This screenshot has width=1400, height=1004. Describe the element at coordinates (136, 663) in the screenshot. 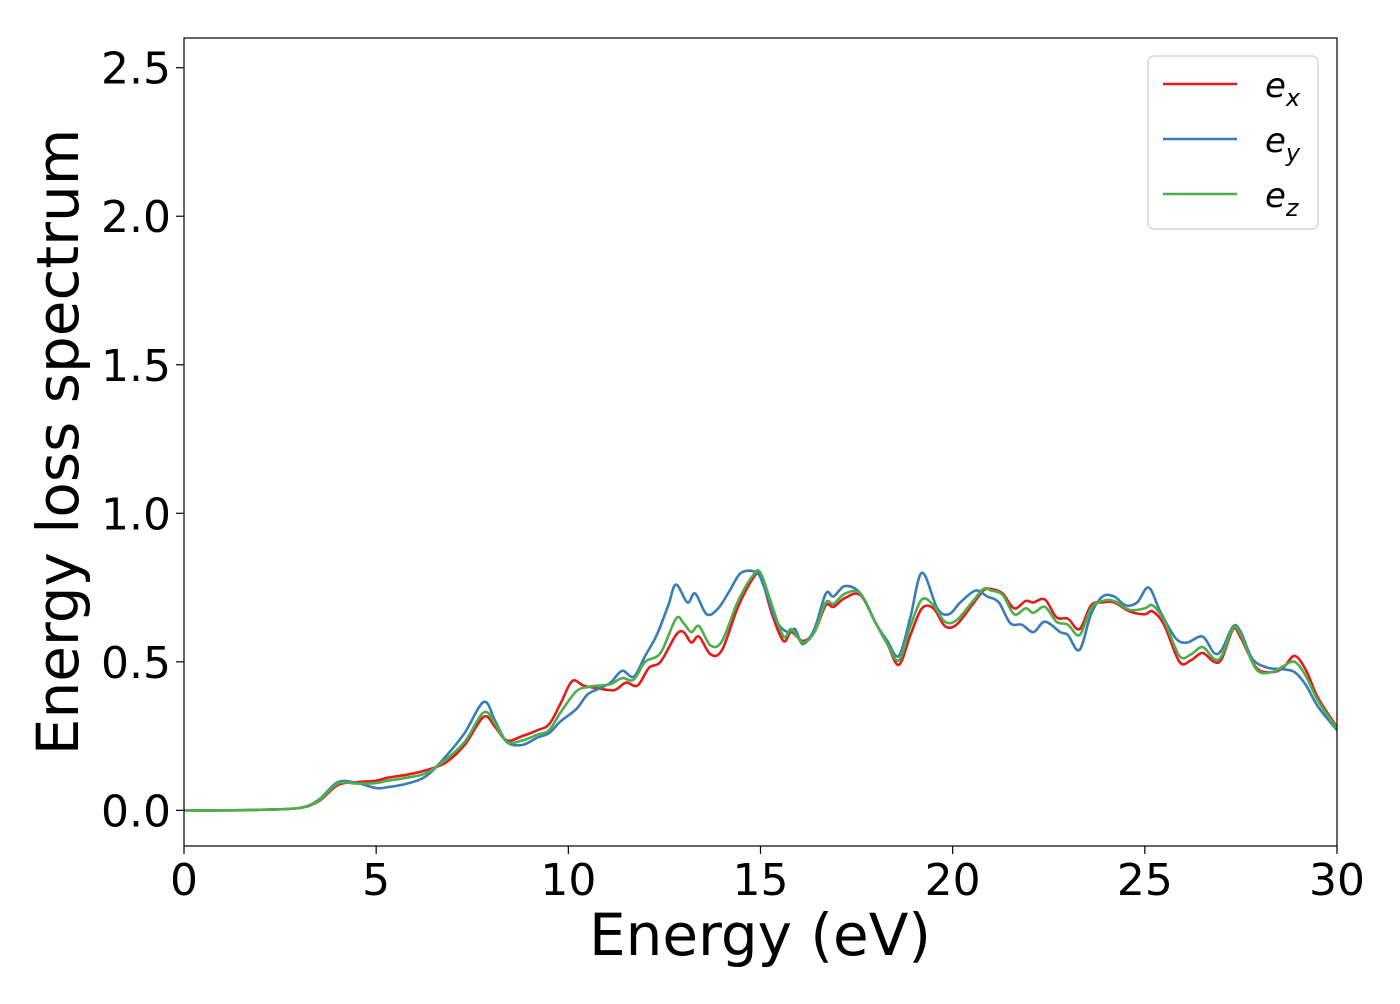

I see `y-tick-label: 0.5` at that location.